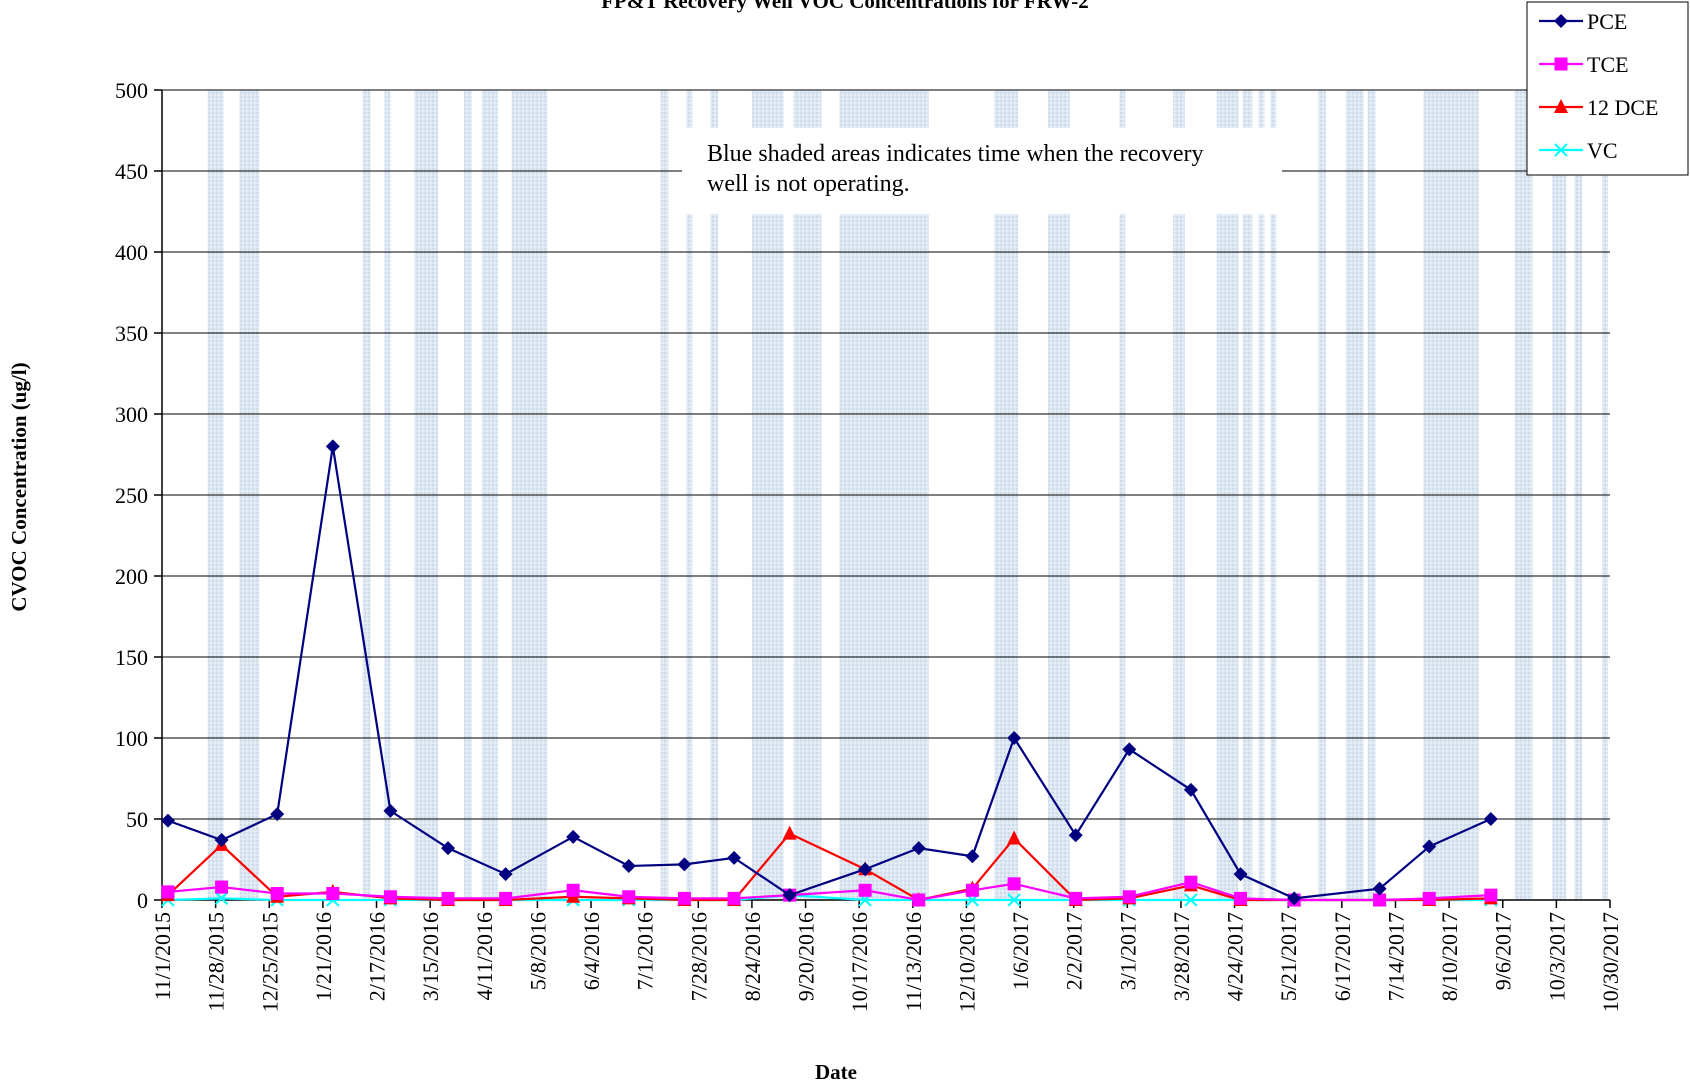 The height and width of the screenshot is (1089, 1690). I want to click on y-tick-label: 500, so click(131, 90).